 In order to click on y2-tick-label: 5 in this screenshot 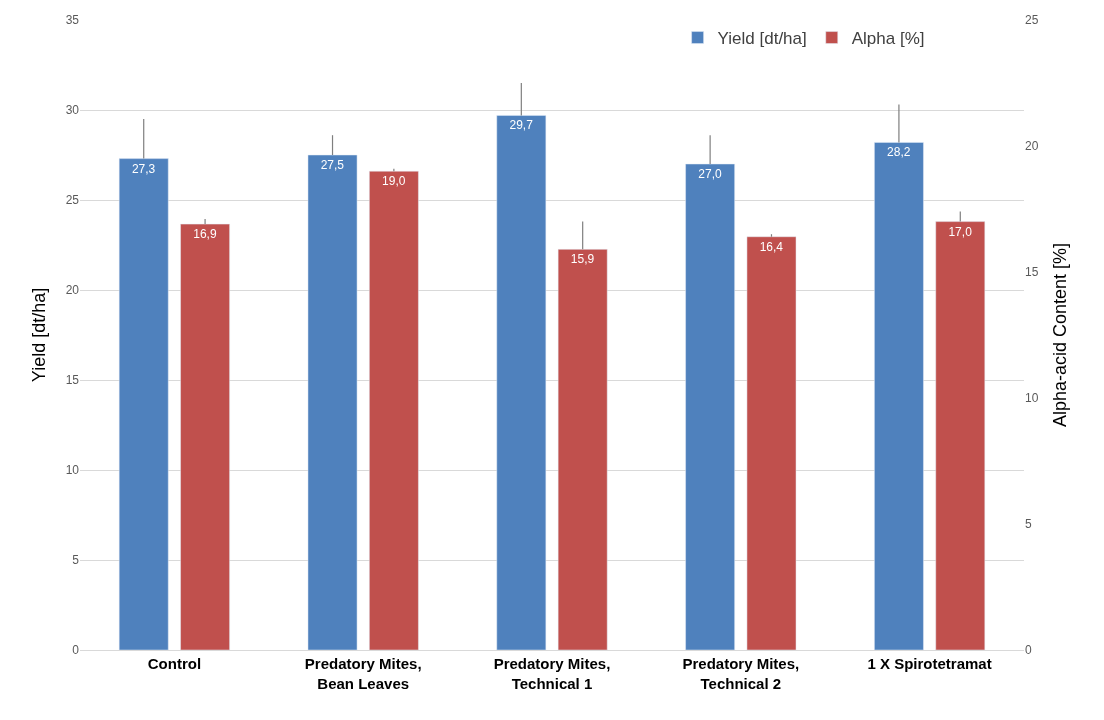, I will do `click(1028, 524)`.